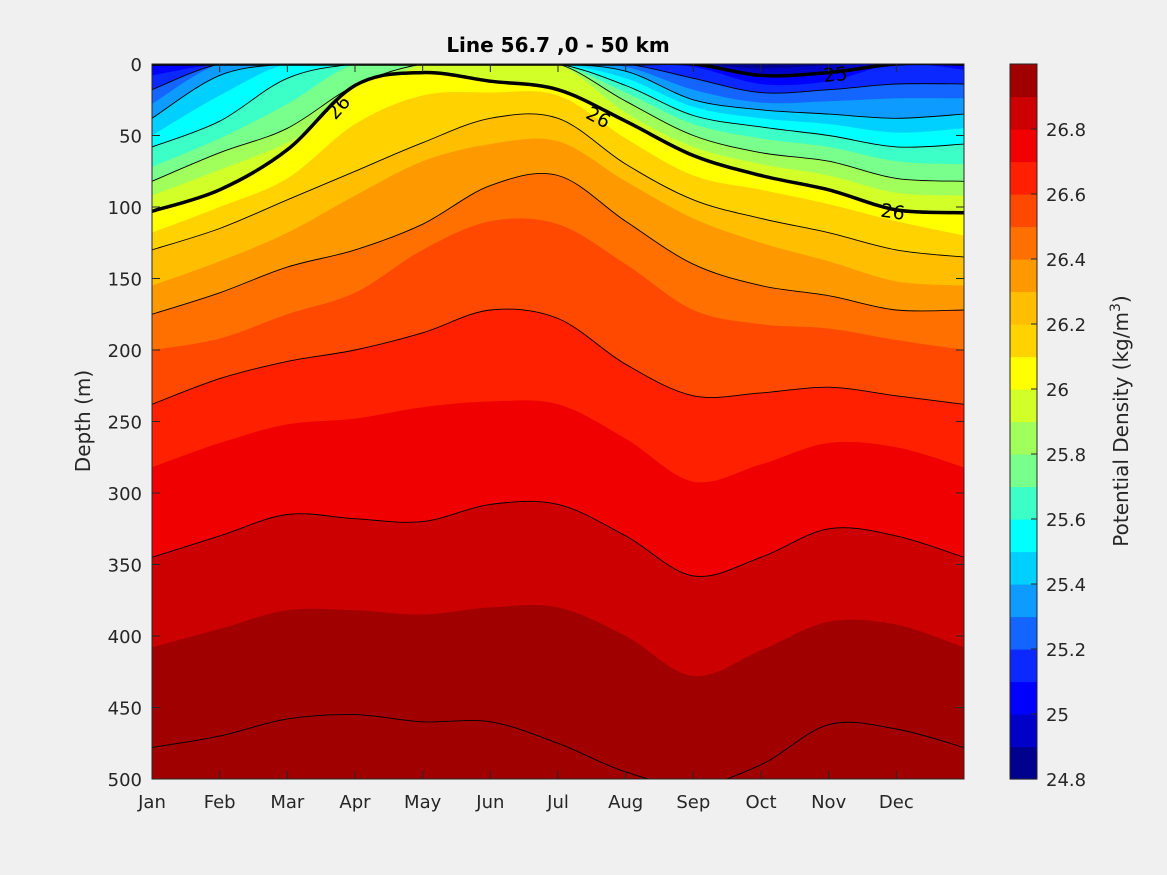 This screenshot has width=1167, height=875. I want to click on y-tick-label-250: 250, so click(125, 423).